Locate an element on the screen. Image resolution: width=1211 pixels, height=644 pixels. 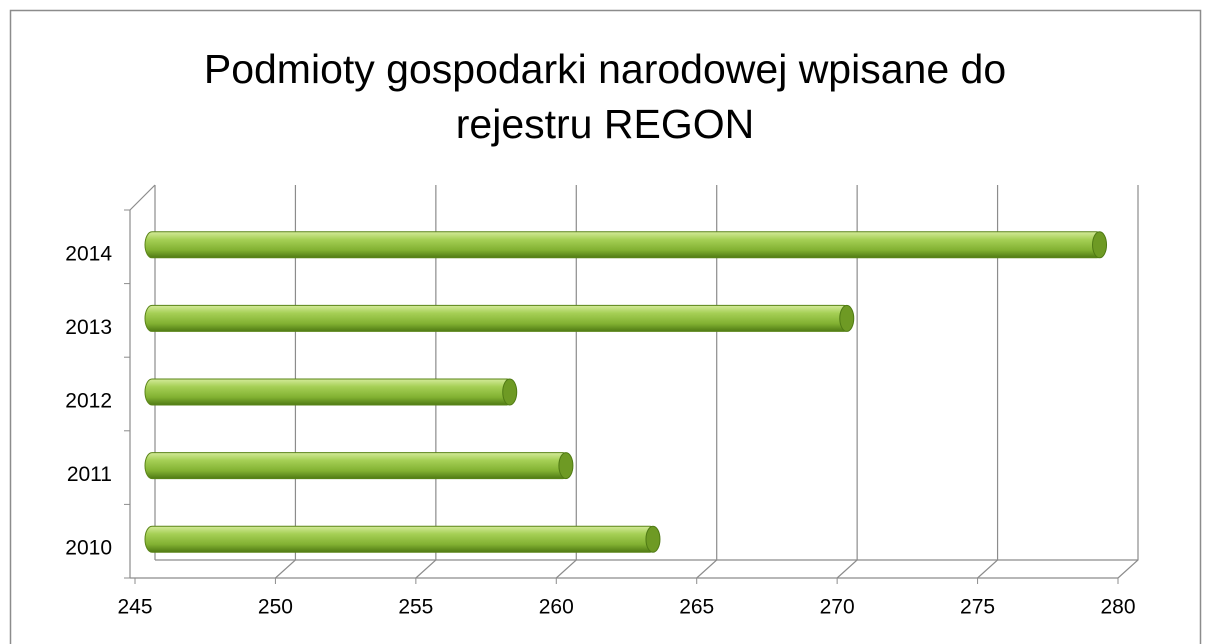
y-tick-label: 2014 is located at coordinates (88, 253).